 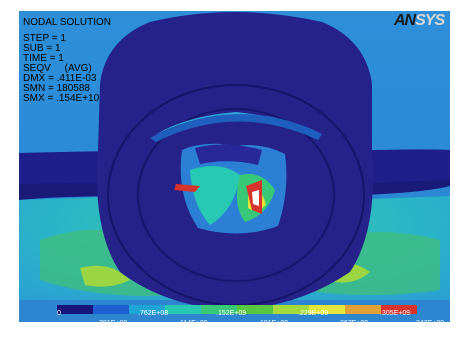 I want to click on sub-value: SUB = 1, so click(x=42, y=48).